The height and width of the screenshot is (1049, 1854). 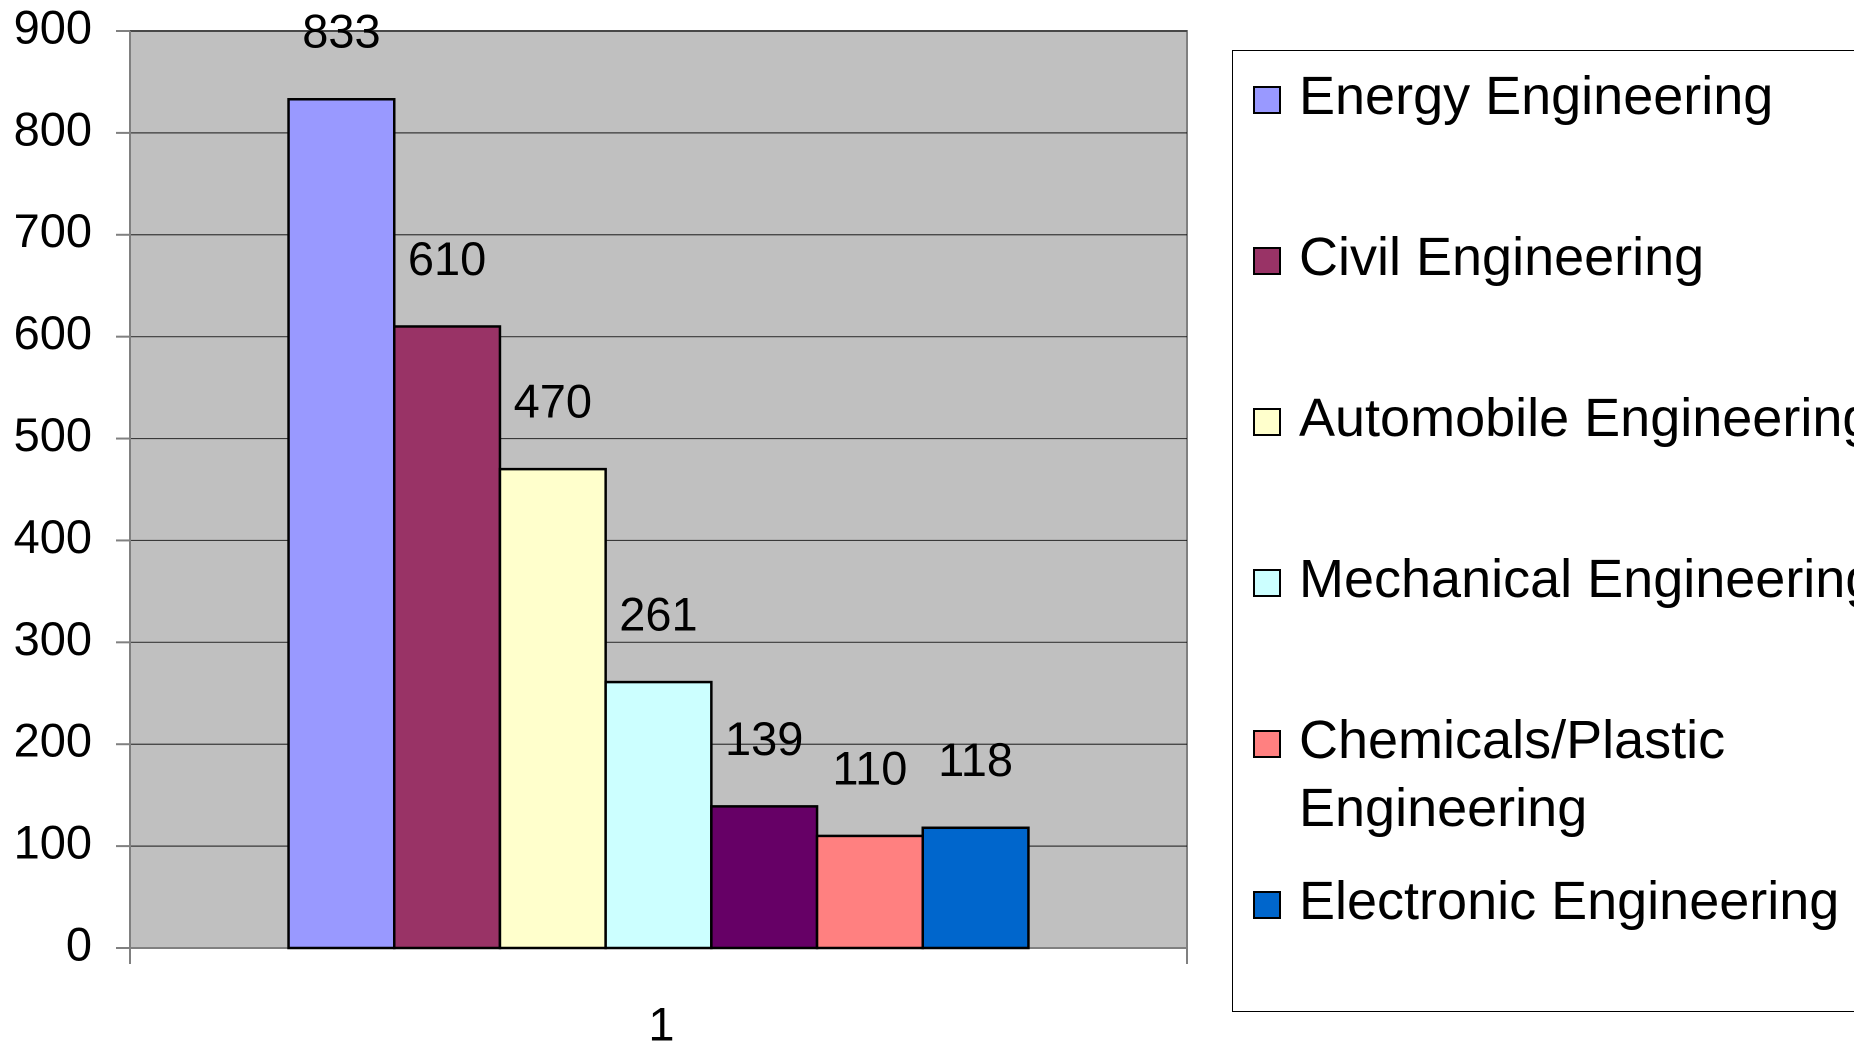 What do you see at coordinates (1502, 257) in the screenshot?
I see `legend-label: Civil Engineering` at bounding box center [1502, 257].